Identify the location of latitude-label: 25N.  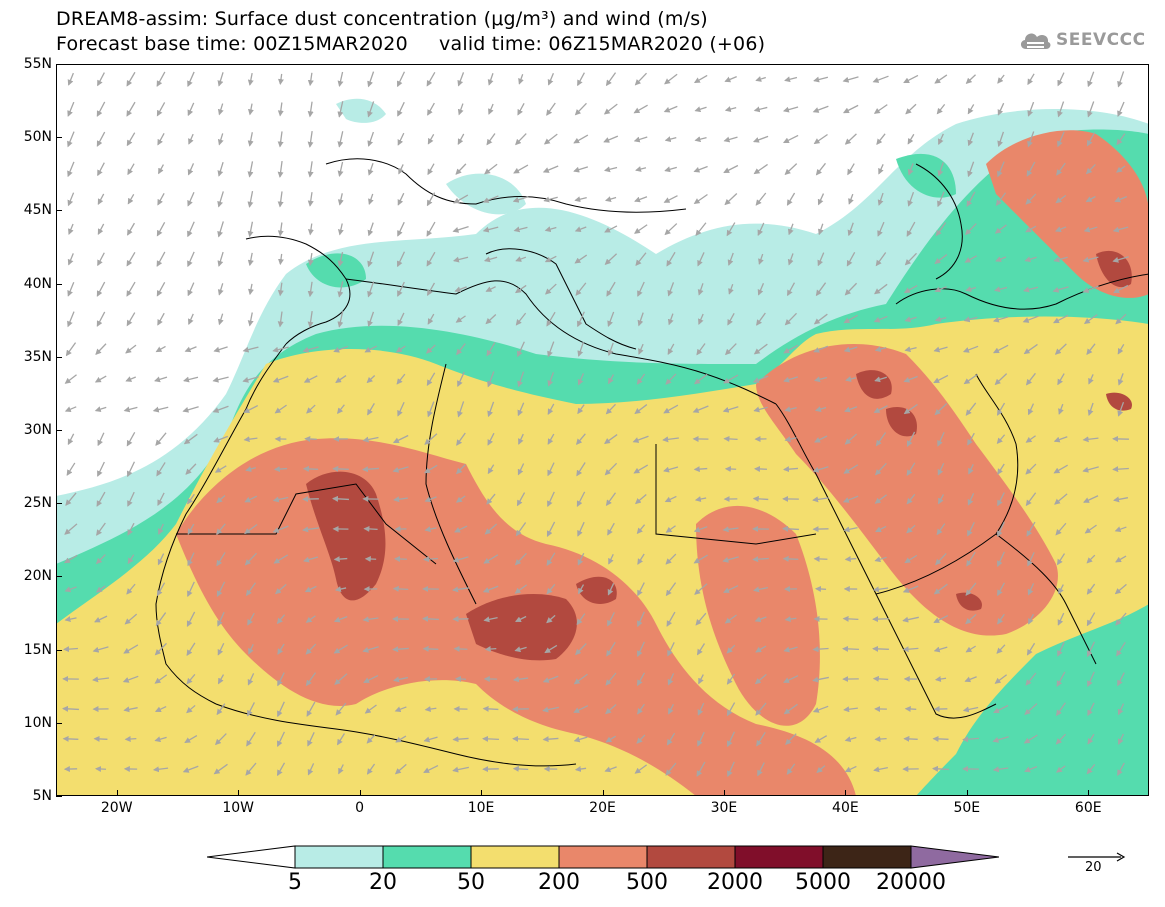
(37, 503).